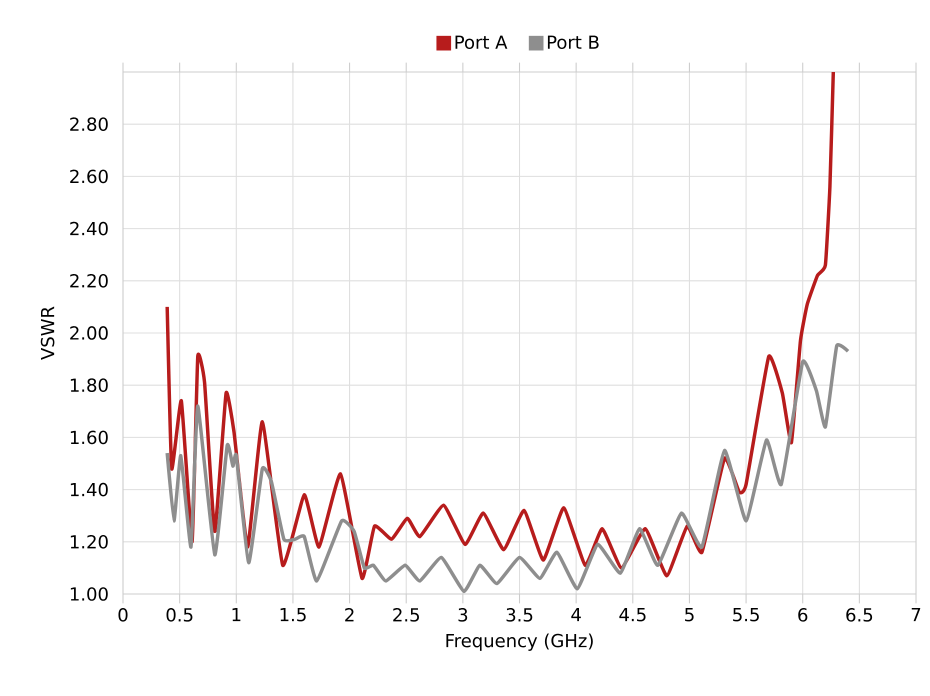 This screenshot has width=930, height=696. What do you see at coordinates (89, 124) in the screenshot?
I see `y-tick-label: 2.80` at bounding box center [89, 124].